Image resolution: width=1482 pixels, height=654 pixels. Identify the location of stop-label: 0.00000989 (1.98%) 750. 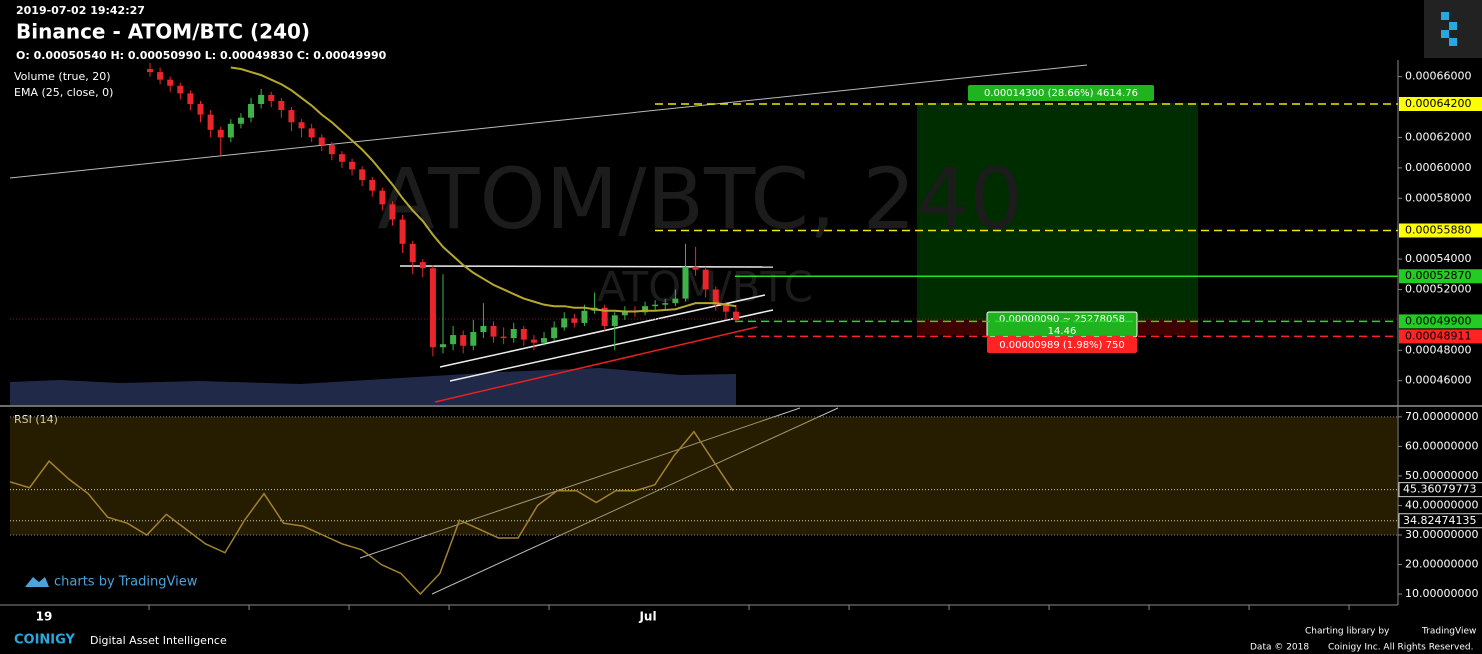
(1061, 345).